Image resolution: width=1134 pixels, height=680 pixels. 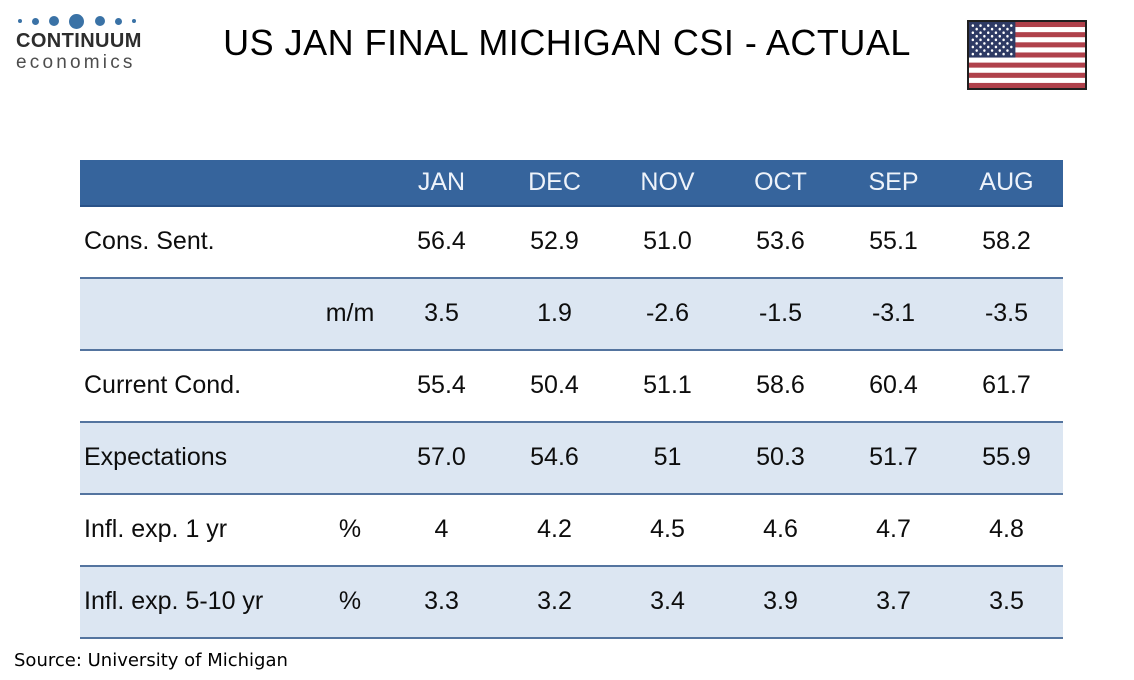 What do you see at coordinates (893, 241) in the screenshot?
I see `table-cell: 55.1` at bounding box center [893, 241].